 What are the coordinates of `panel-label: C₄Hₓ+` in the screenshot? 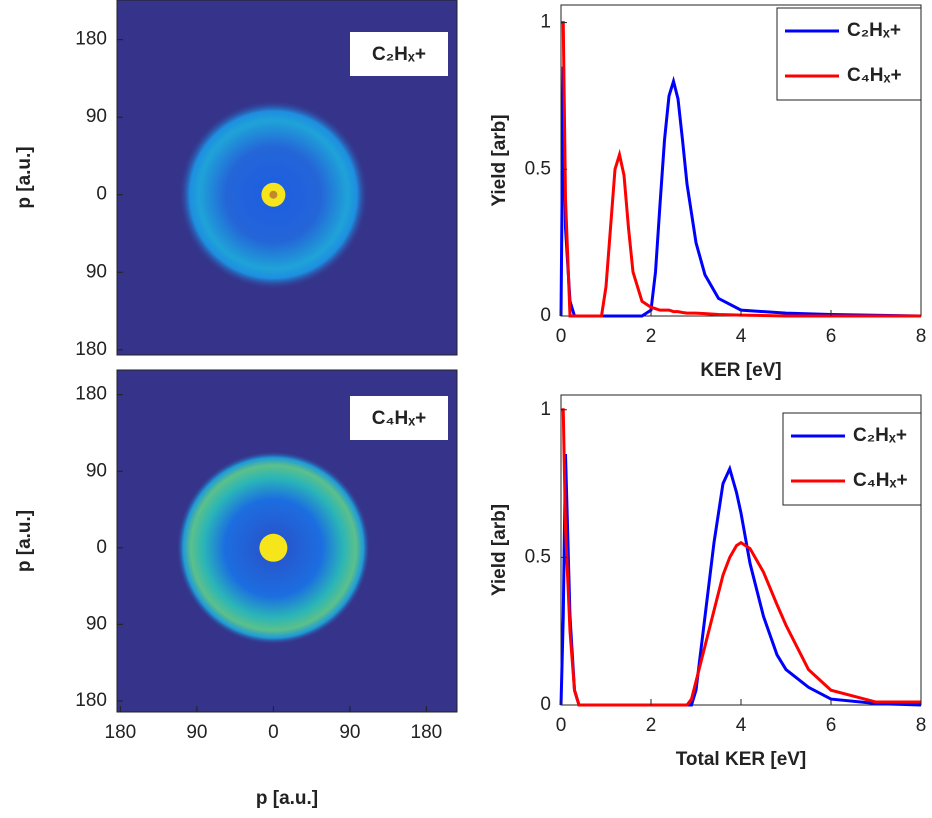 It's located at (399, 418).